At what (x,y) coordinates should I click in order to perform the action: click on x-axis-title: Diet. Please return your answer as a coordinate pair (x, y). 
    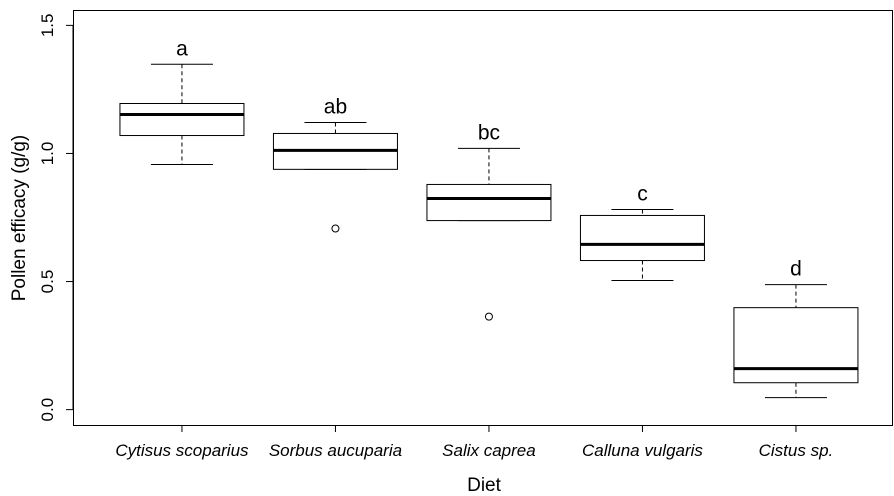
    Looking at the image, I should click on (484, 485).